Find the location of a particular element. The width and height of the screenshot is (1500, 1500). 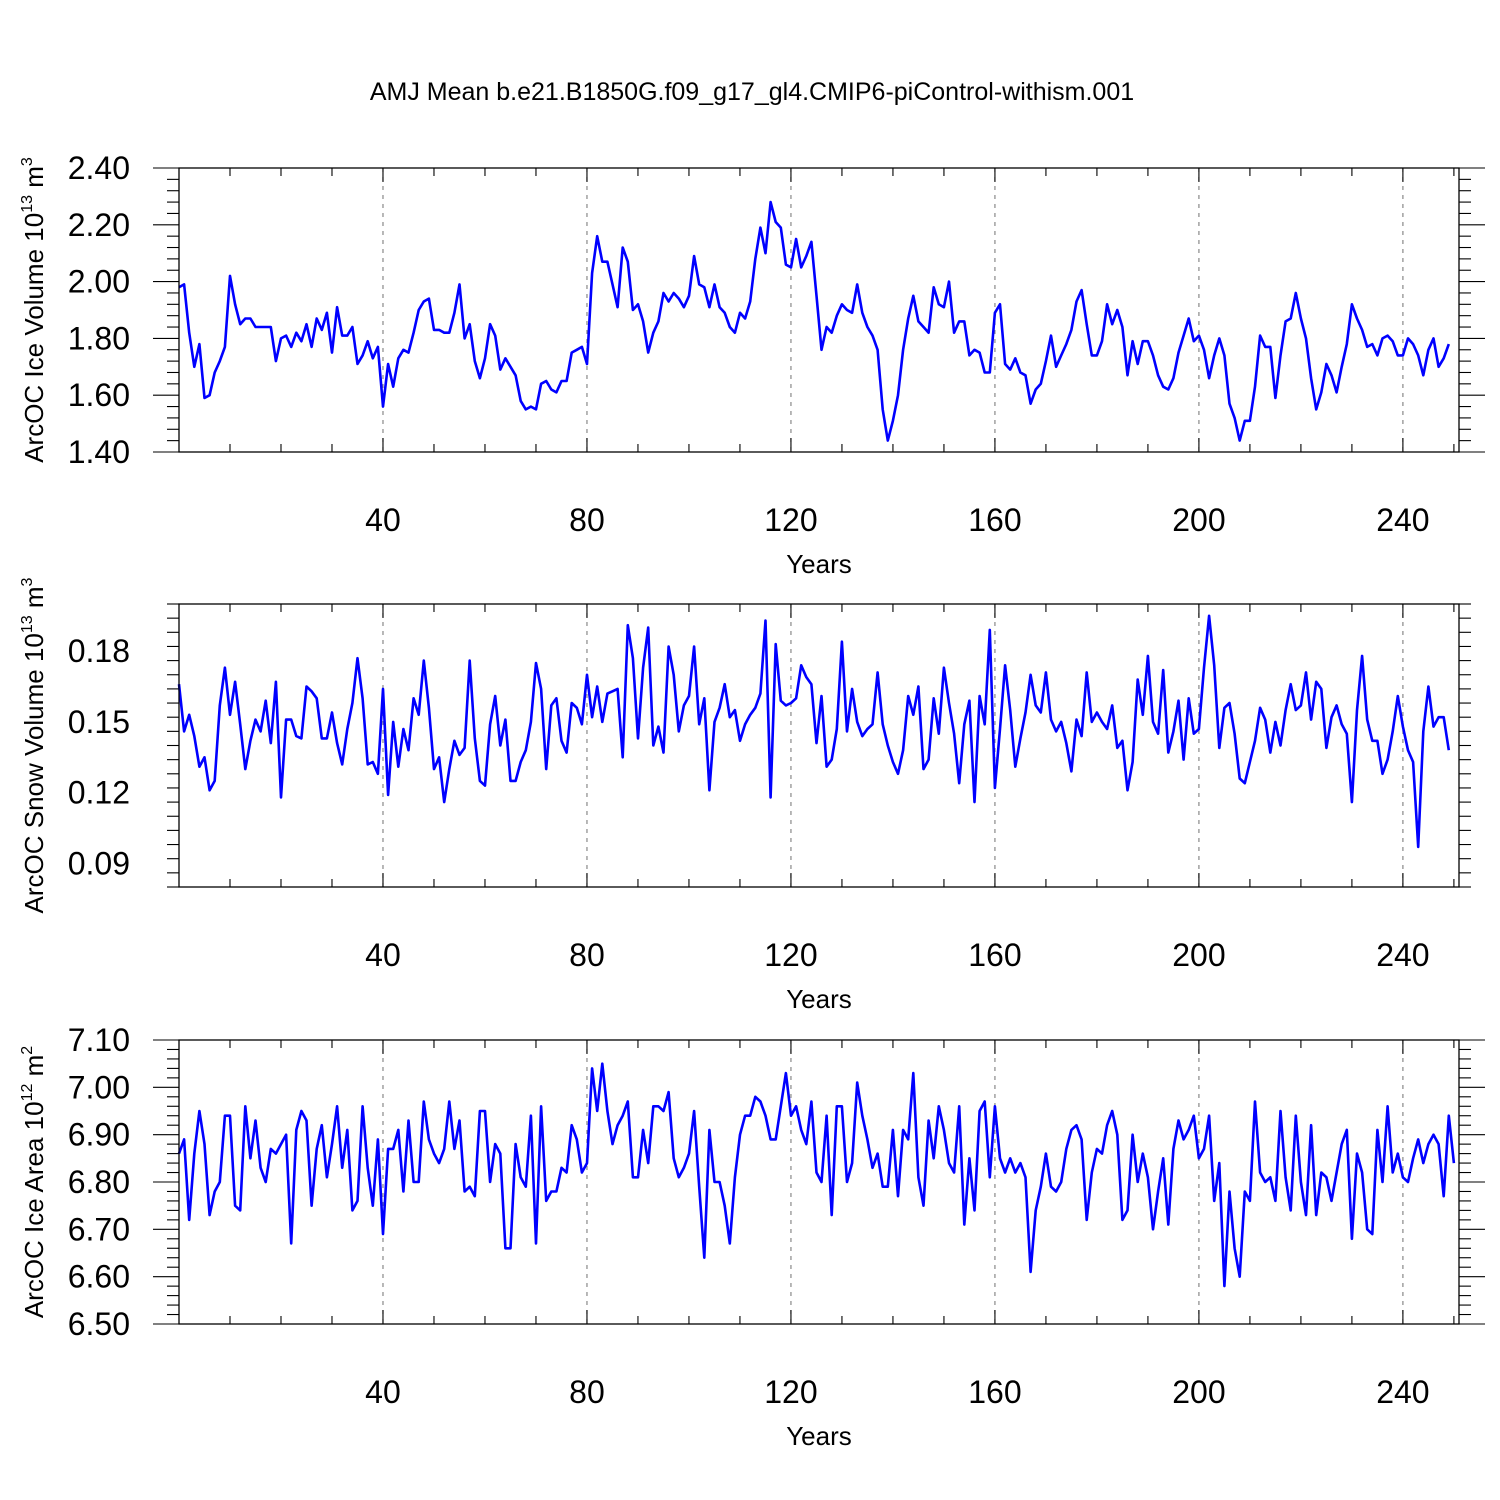

y-tick-label: 6.90 is located at coordinates (99, 1135).